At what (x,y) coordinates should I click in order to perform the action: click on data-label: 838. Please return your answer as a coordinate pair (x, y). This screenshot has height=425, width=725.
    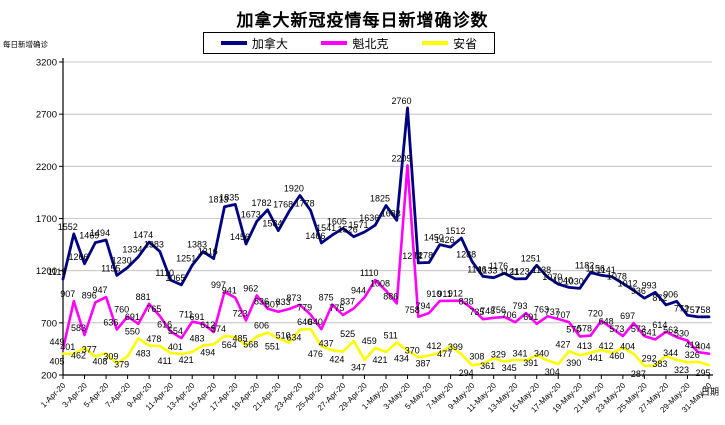
    Looking at the image, I should click on (466, 301).